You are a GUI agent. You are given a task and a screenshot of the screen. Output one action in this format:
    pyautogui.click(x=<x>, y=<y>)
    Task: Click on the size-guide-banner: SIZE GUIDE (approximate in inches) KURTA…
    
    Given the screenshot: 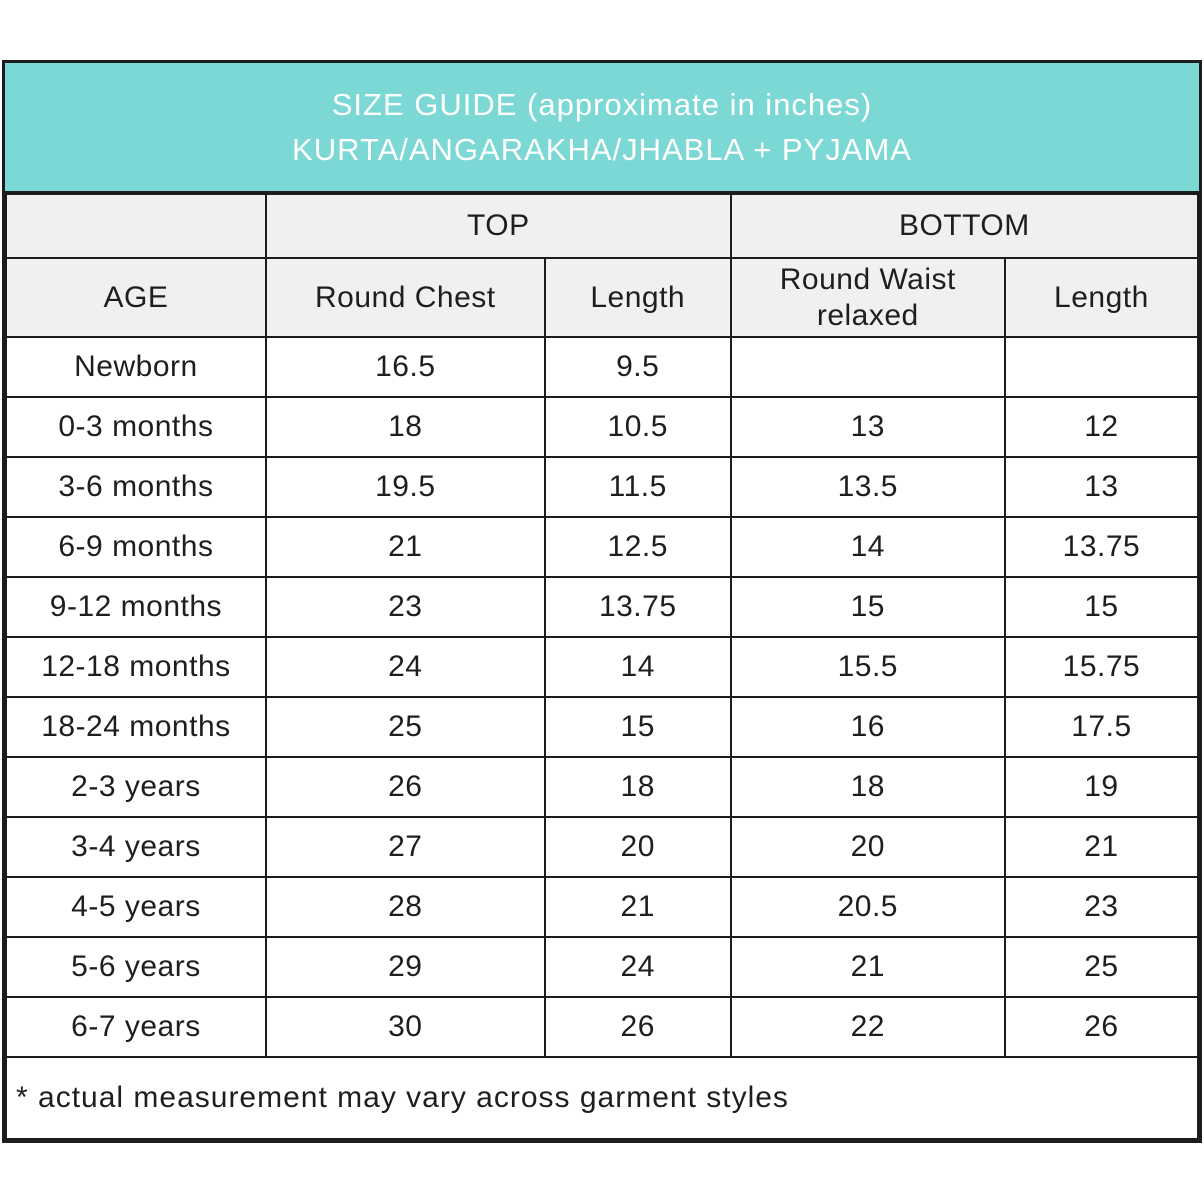 What is the action you would take?
    pyautogui.click(x=602, y=128)
    